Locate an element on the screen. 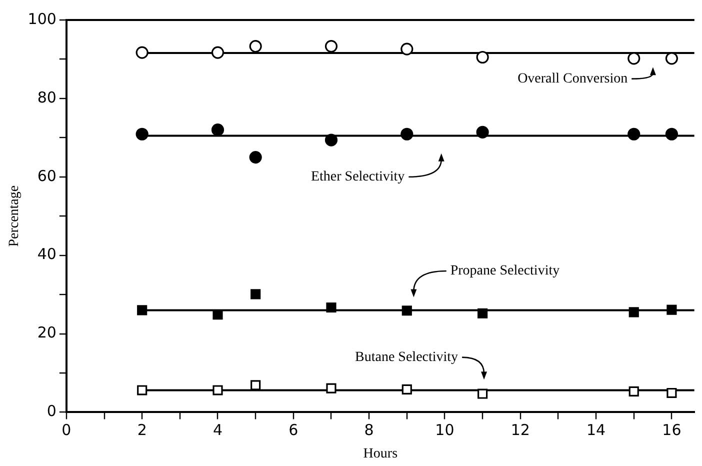 The height and width of the screenshot is (466, 702). x-tick-label: 16 is located at coordinates (672, 430).